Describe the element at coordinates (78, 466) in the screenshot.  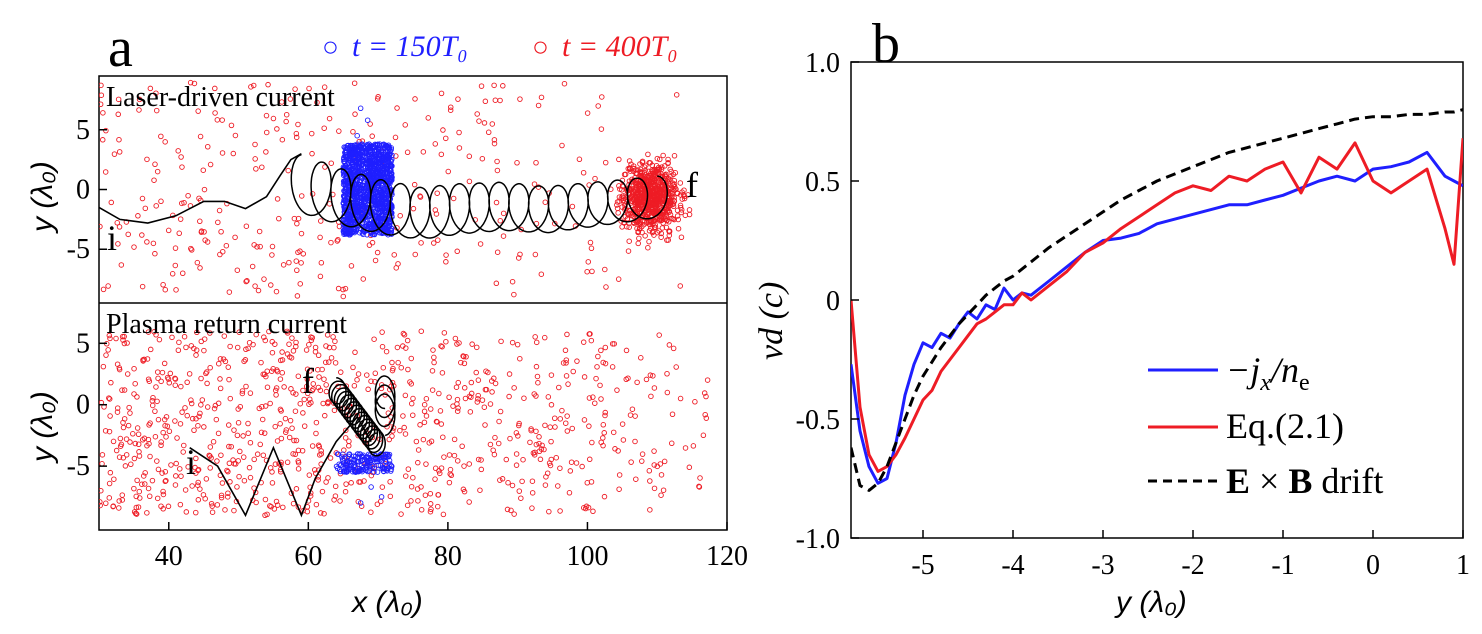
I see `y-tick-label: -5` at that location.